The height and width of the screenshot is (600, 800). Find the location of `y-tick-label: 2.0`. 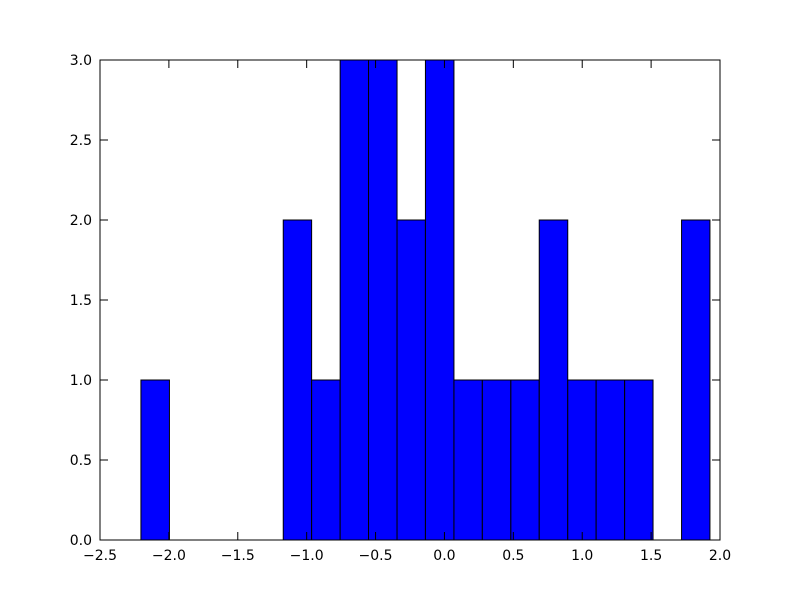

y-tick-label: 2.0 is located at coordinates (81, 221).